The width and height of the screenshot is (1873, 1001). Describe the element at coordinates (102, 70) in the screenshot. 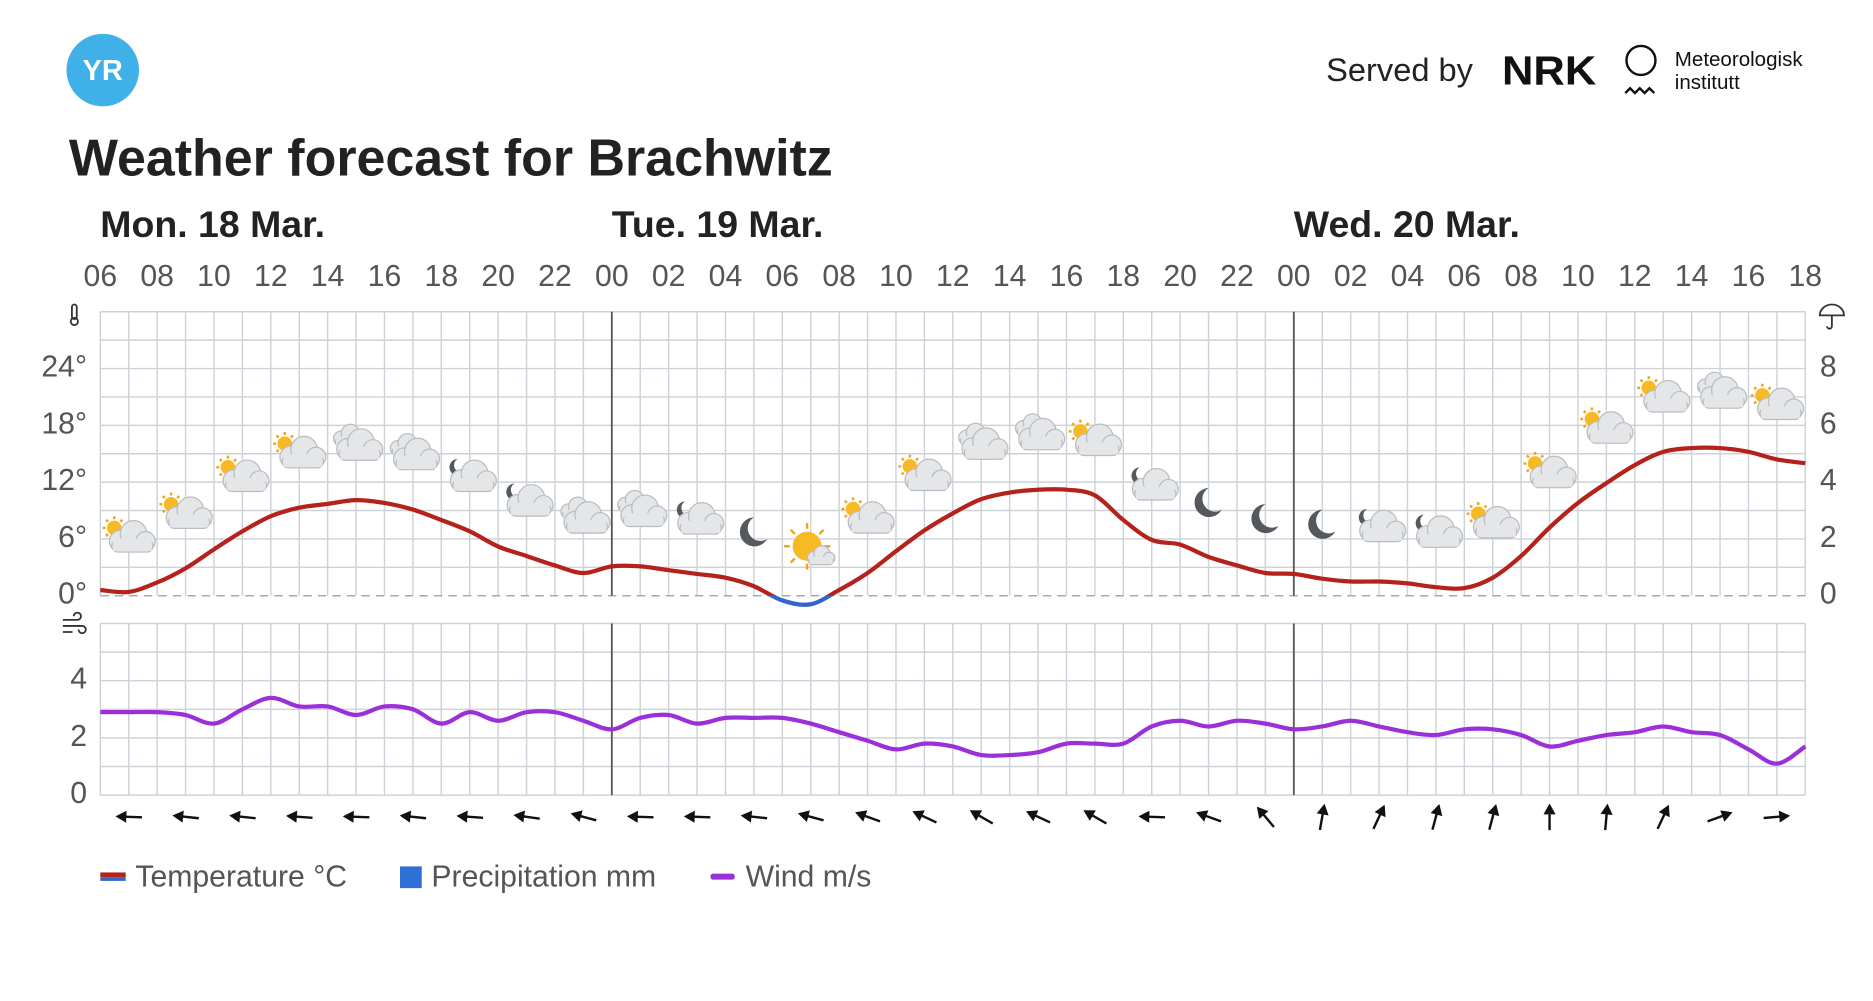

I see `logo-circle` at that location.